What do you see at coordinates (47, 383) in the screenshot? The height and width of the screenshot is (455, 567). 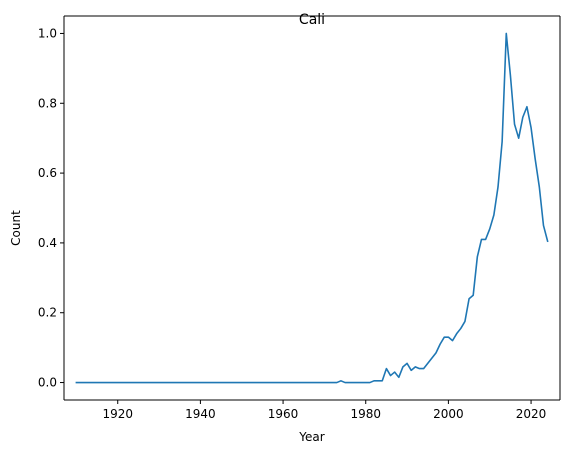 I see `y-tick-label: 0.0` at bounding box center [47, 383].